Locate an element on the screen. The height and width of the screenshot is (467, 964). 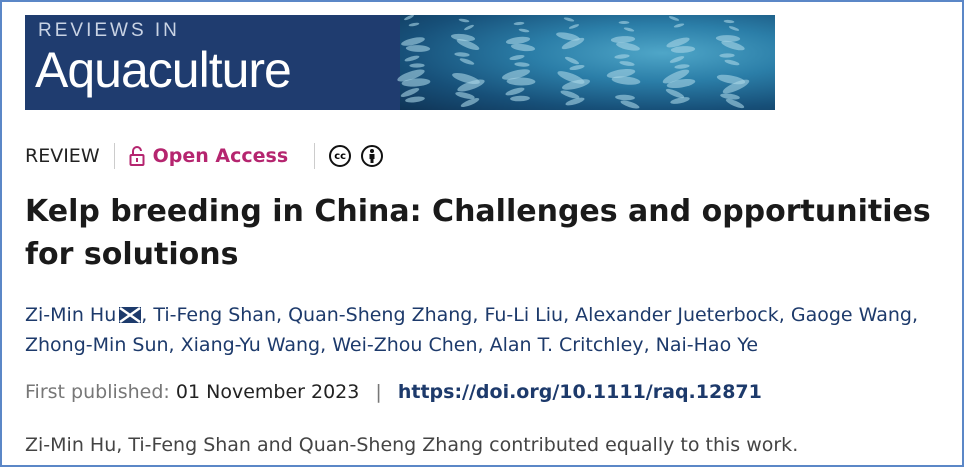
author-link: Fu-Li Liu is located at coordinates (524, 315).